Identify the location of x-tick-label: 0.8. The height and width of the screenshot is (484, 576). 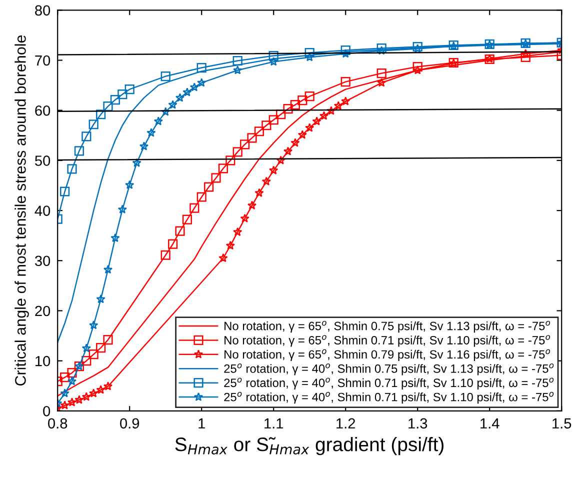
(58, 423).